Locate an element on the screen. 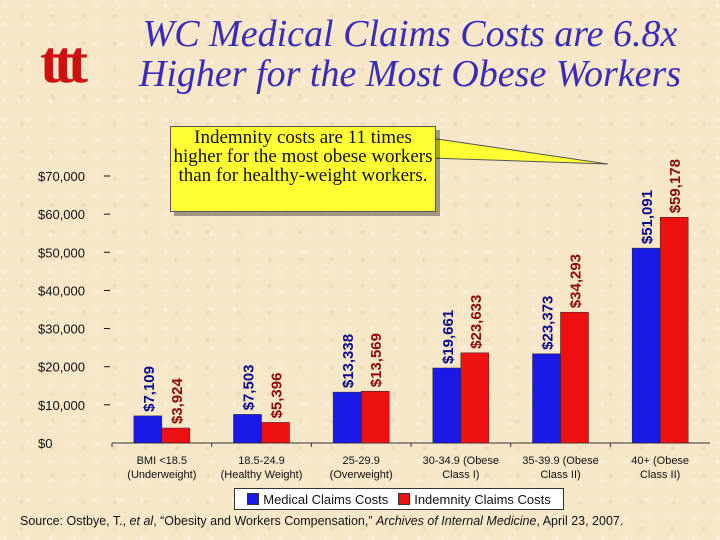  y-tick-label: $40,000 is located at coordinates (61, 290).